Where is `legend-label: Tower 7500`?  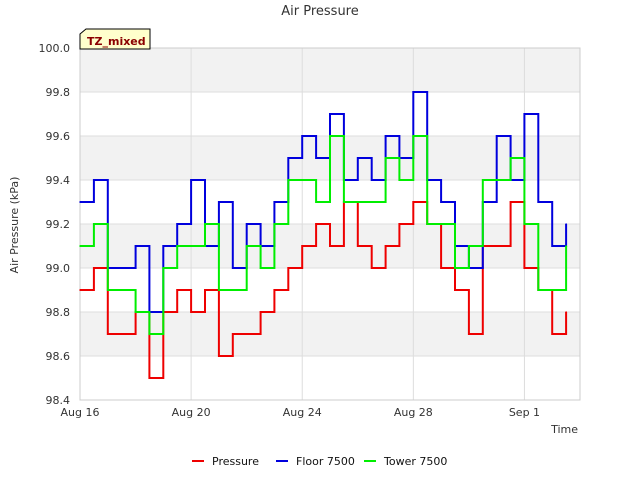
legend-label: Tower 7500 is located at coordinates (415, 461).